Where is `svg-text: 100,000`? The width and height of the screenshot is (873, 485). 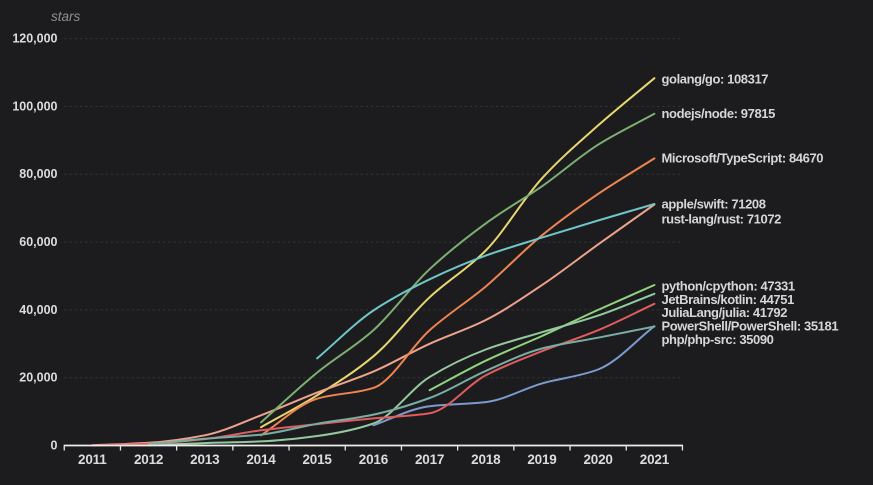 svg-text: 100,000 is located at coordinates (34, 106).